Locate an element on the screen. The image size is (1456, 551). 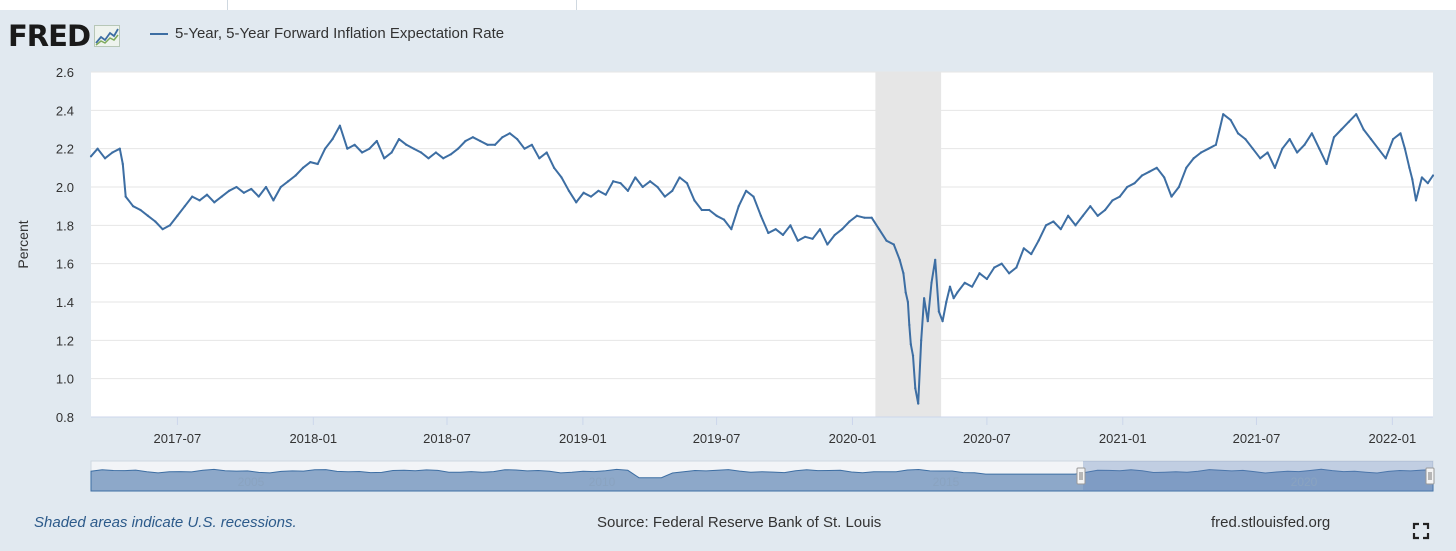
x-tick-label: 2018-07 is located at coordinates (447, 438).